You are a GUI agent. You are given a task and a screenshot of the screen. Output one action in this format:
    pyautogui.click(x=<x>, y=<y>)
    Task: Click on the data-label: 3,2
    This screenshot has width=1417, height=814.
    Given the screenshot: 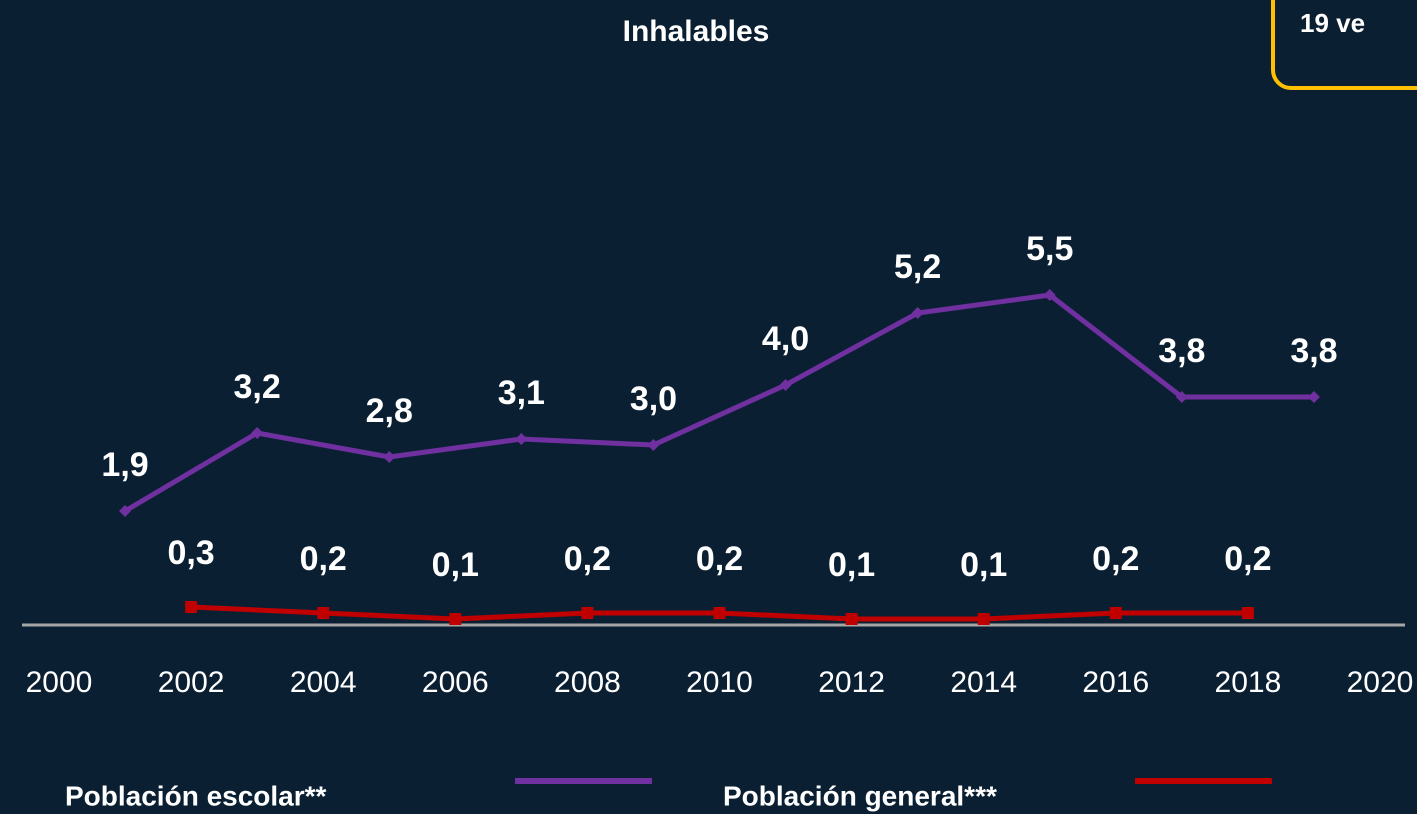 What is the action you would take?
    pyautogui.click(x=257, y=387)
    